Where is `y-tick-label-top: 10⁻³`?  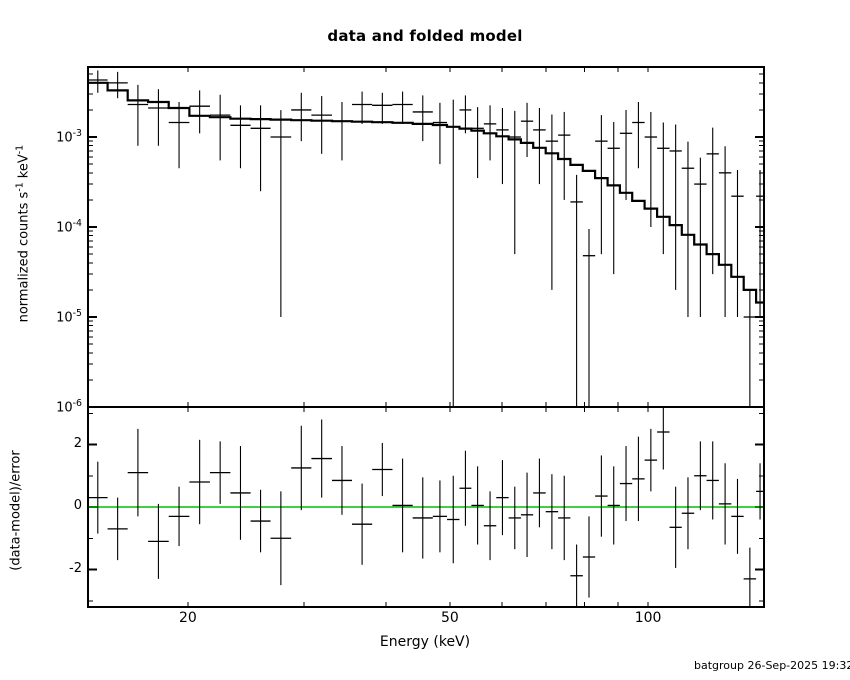 y-tick-label-top: 10⁻³ is located at coordinates (69, 137).